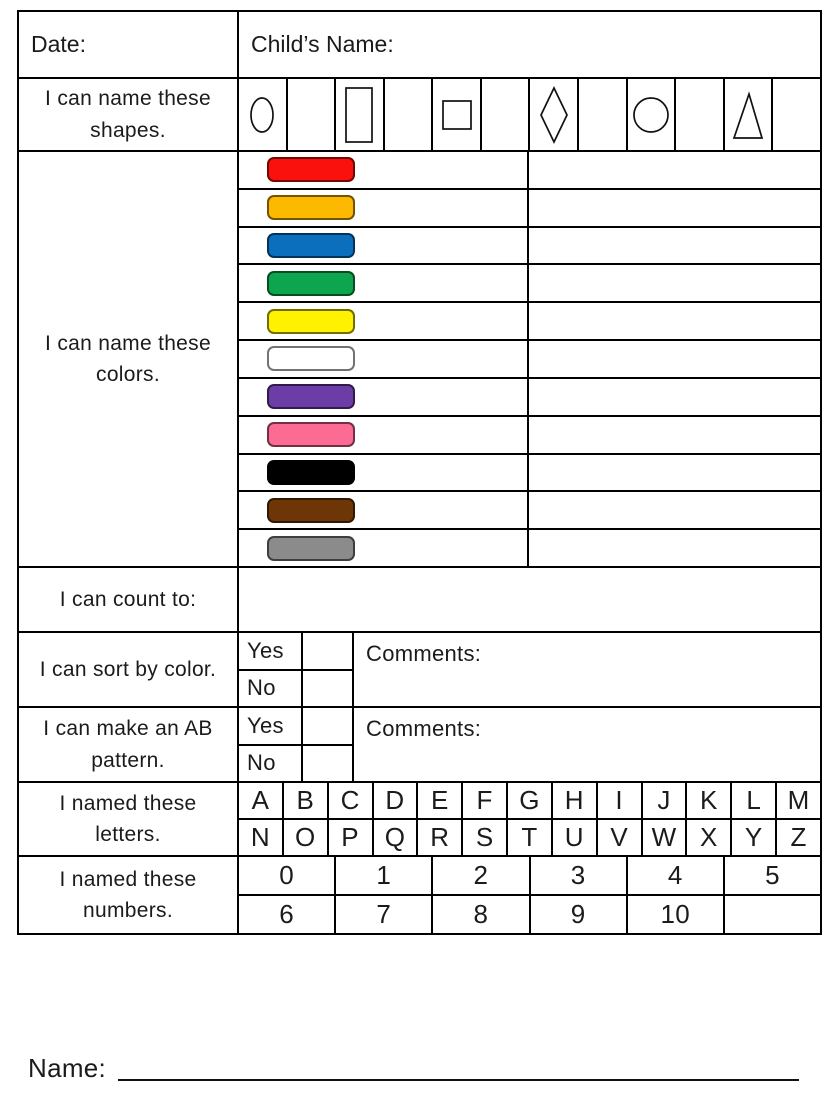  Describe the element at coordinates (707, 800) in the screenshot. I see `letter-cell-K: K` at that location.